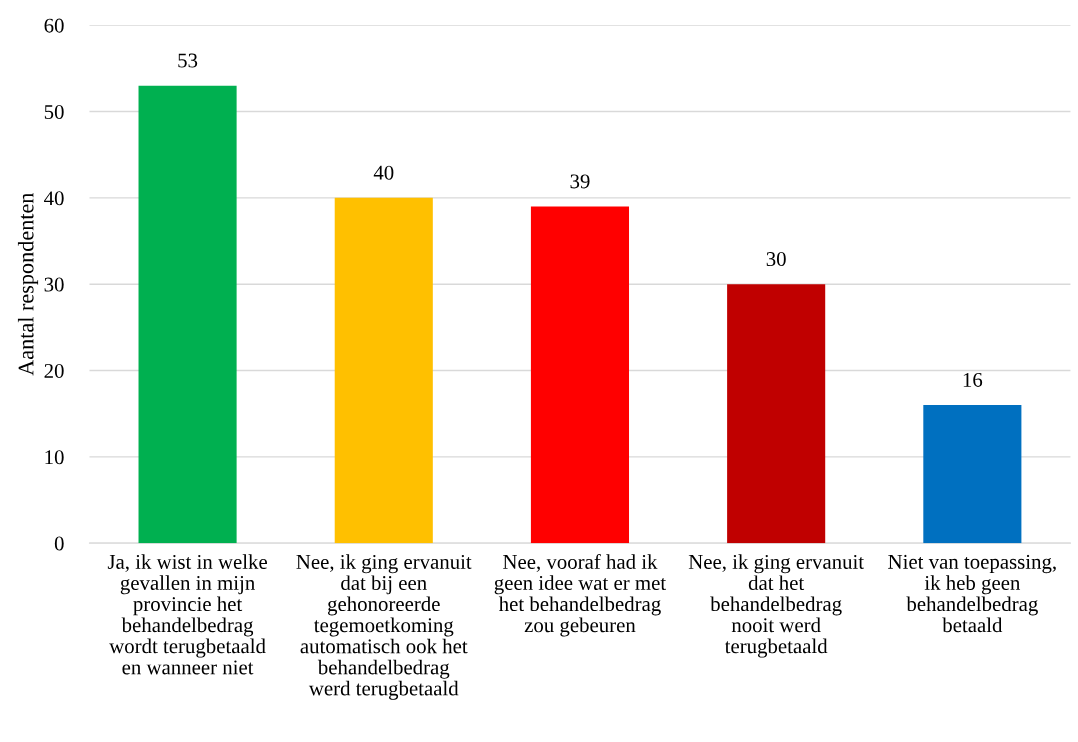 This screenshot has width=1078, height=742. I want to click on y-tick-label: 40, so click(54, 198).